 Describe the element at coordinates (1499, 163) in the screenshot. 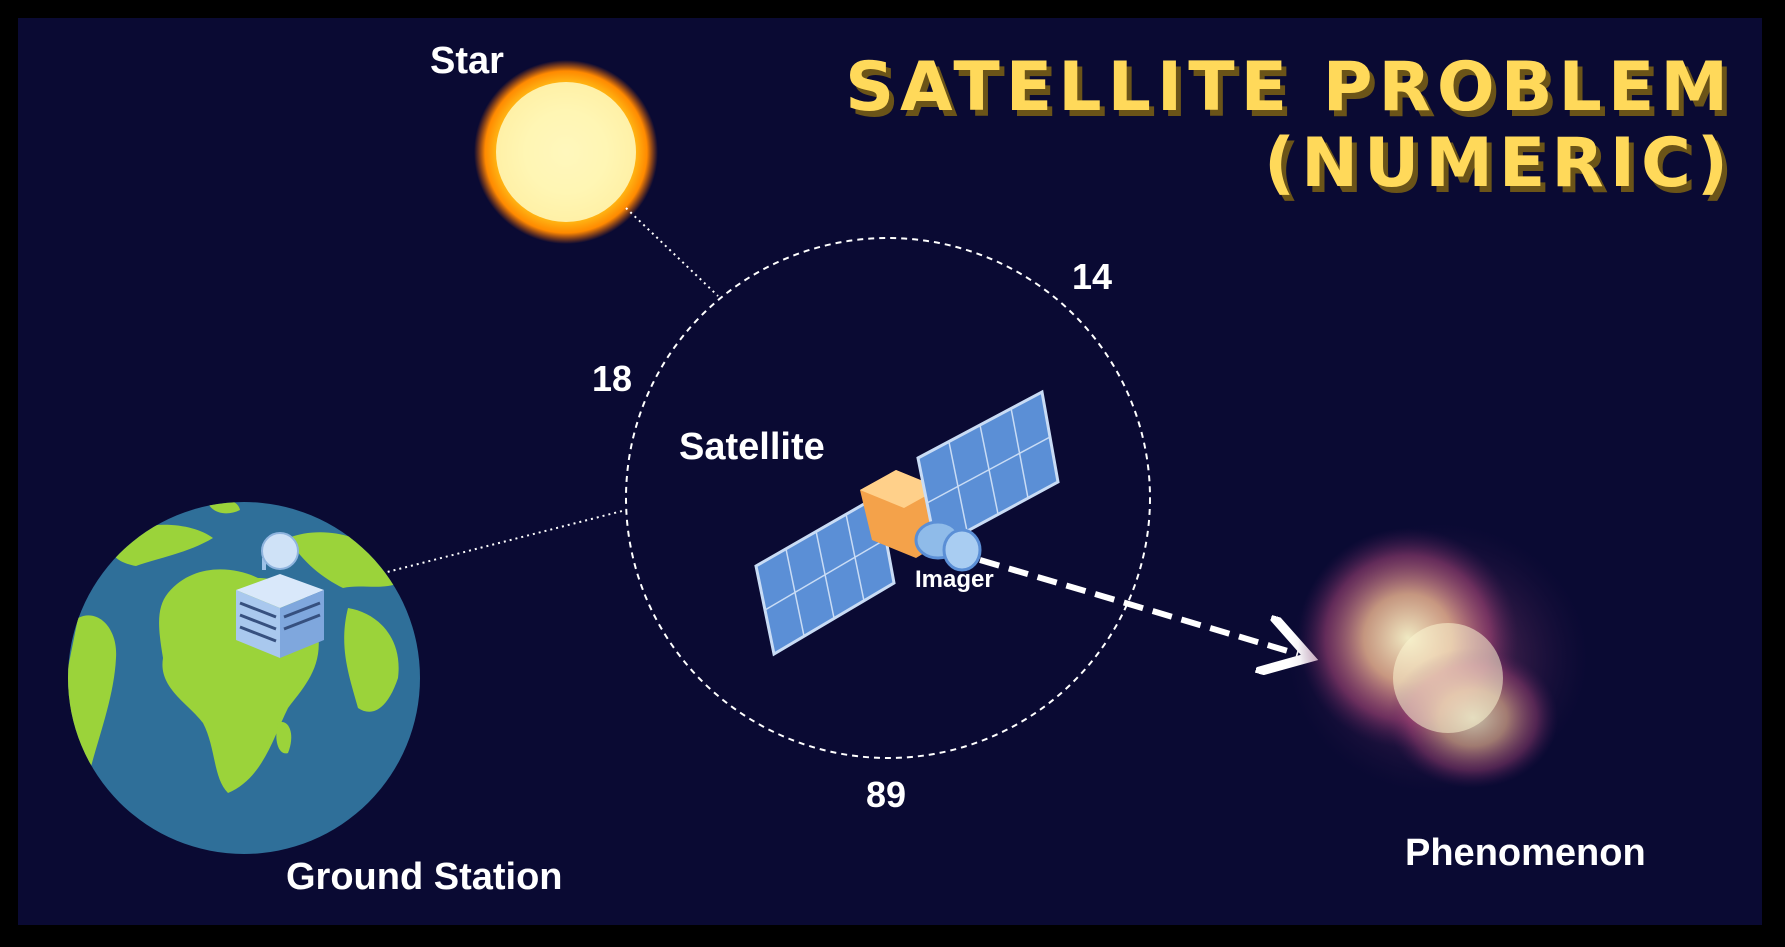

I see `title-line-2: (NUMERIC)` at that location.